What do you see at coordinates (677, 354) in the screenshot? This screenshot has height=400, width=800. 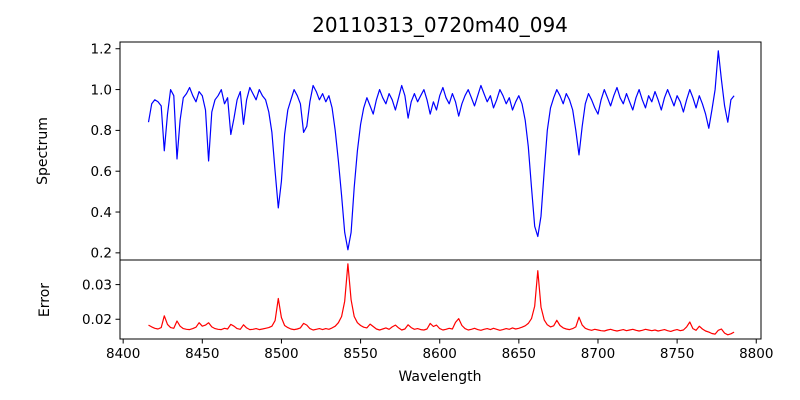 I see `x-tick-label: 8750` at bounding box center [677, 354].